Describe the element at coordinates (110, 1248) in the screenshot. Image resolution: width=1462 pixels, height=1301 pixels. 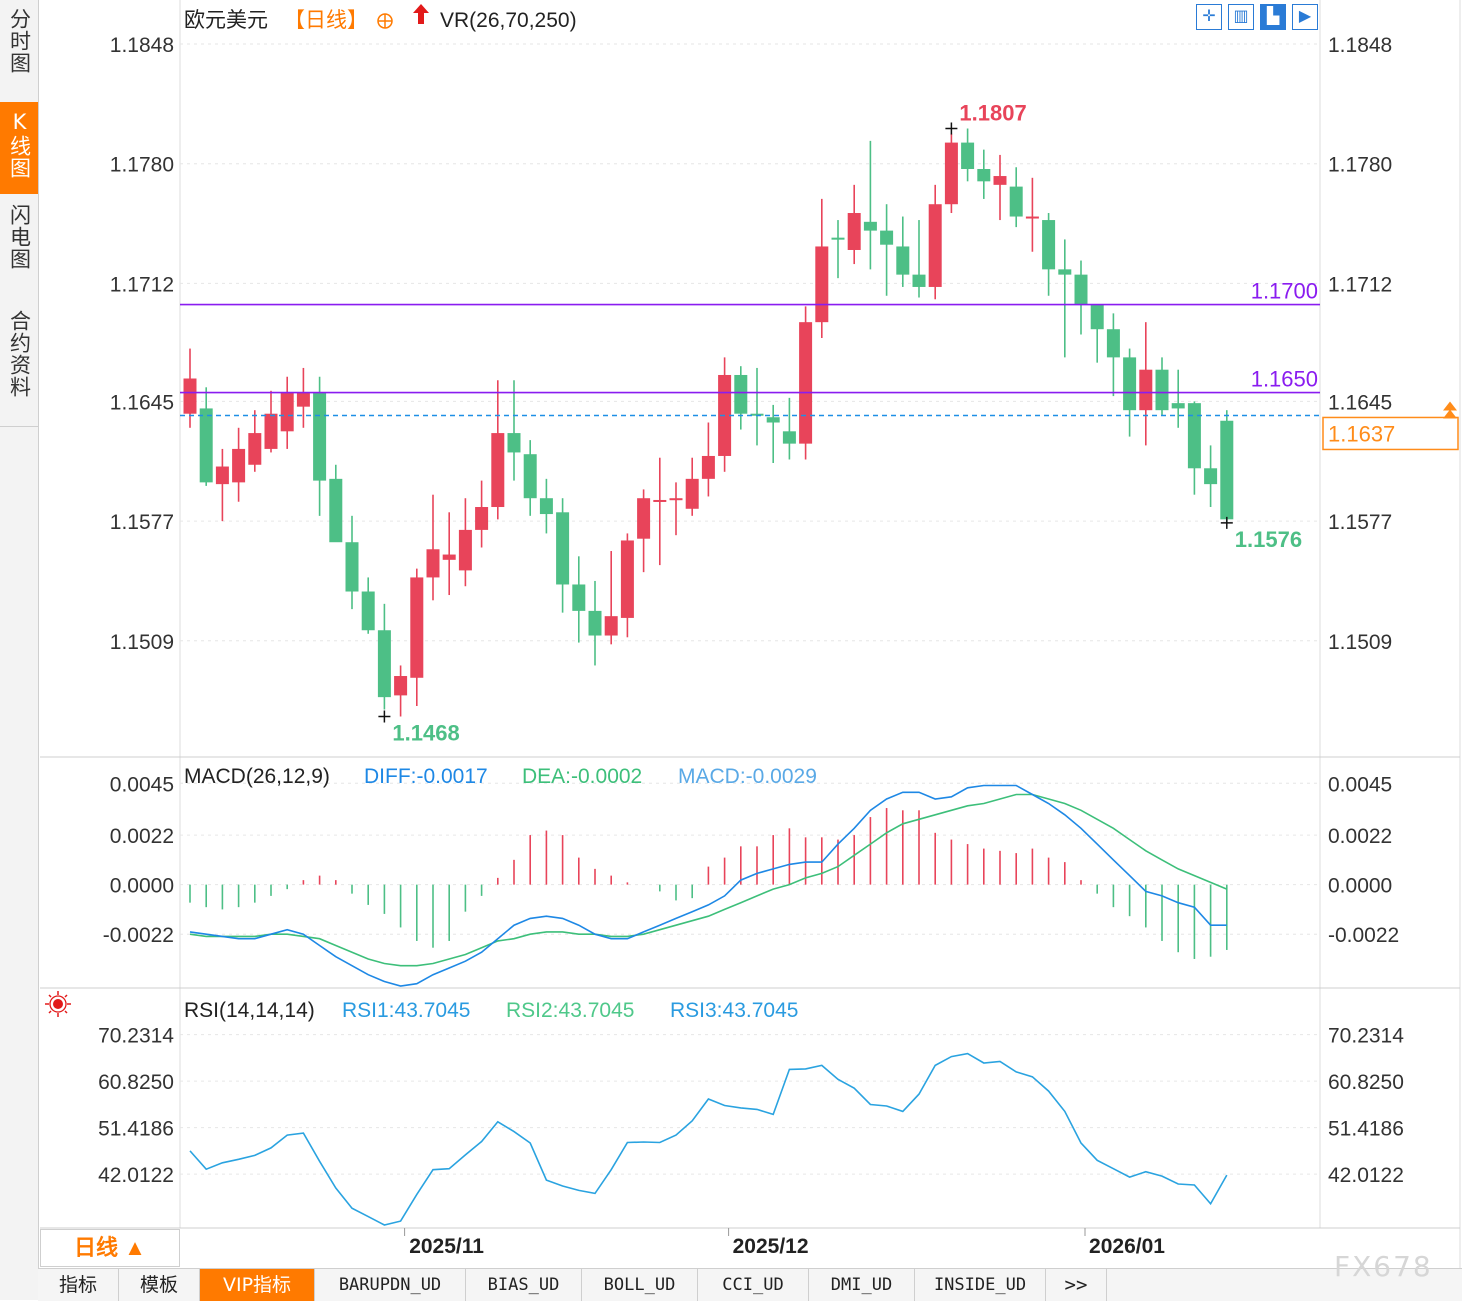
I see `period-button: 日线 ▲` at that location.